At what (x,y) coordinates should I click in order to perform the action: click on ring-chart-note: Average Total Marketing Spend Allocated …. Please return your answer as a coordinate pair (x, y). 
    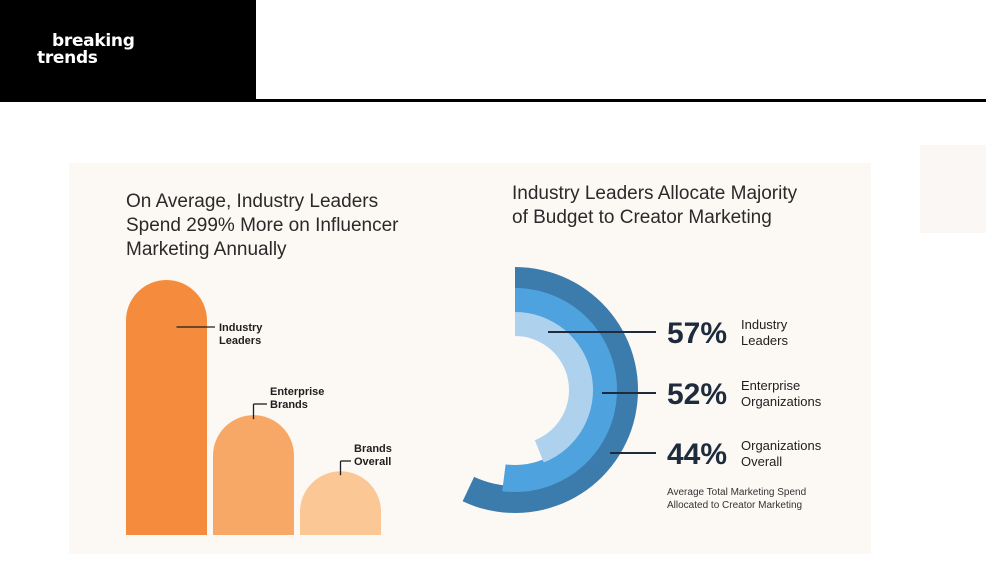
    Looking at the image, I should click on (737, 499).